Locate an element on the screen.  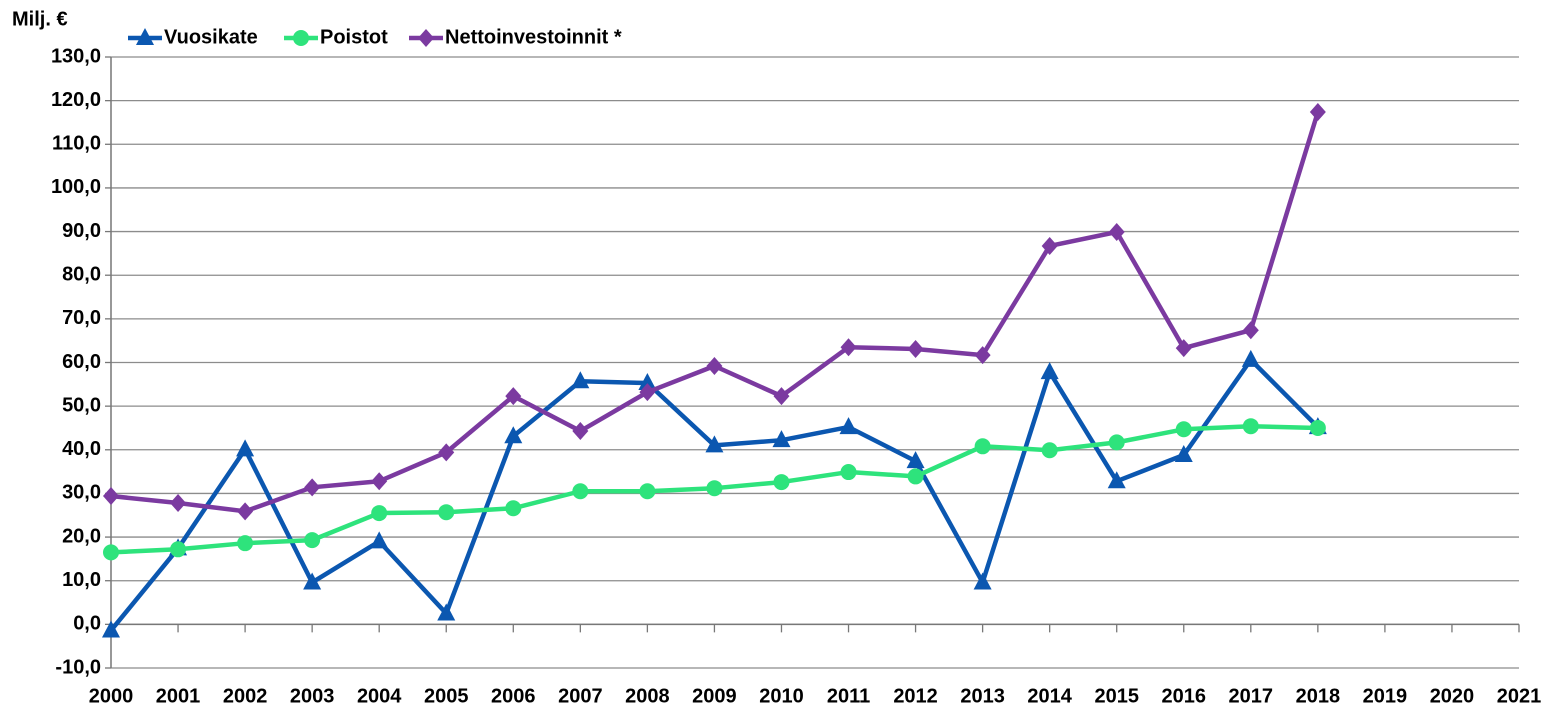
legend-label: Poistot is located at coordinates (354, 37).